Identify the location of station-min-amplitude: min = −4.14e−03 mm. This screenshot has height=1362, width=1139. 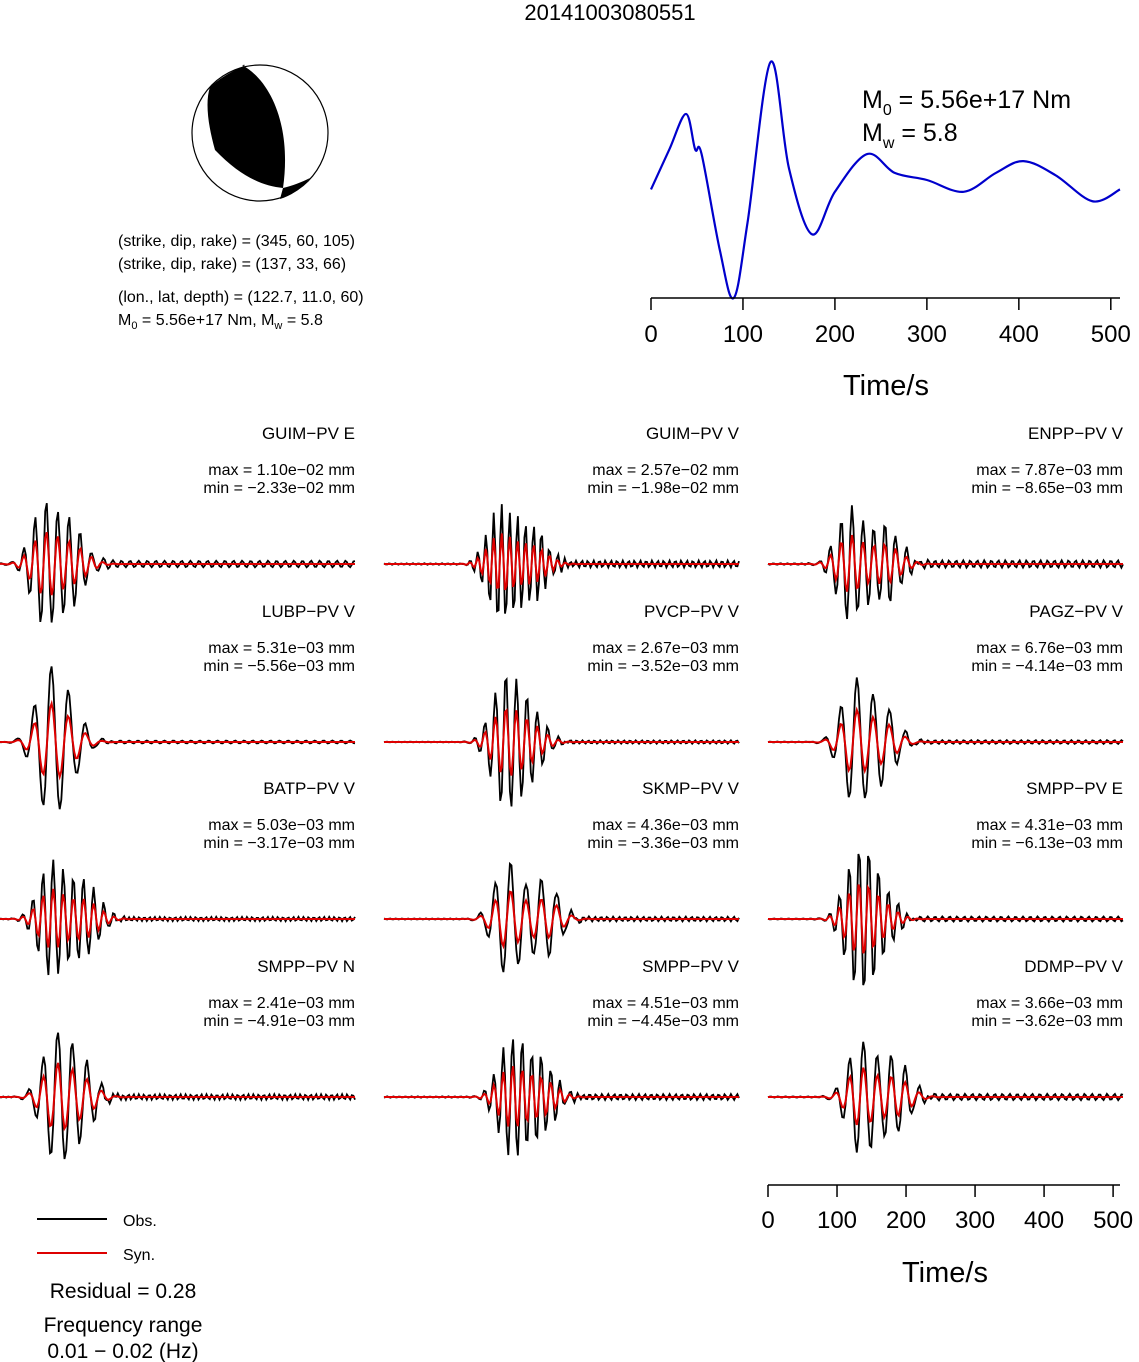
(1047, 666).